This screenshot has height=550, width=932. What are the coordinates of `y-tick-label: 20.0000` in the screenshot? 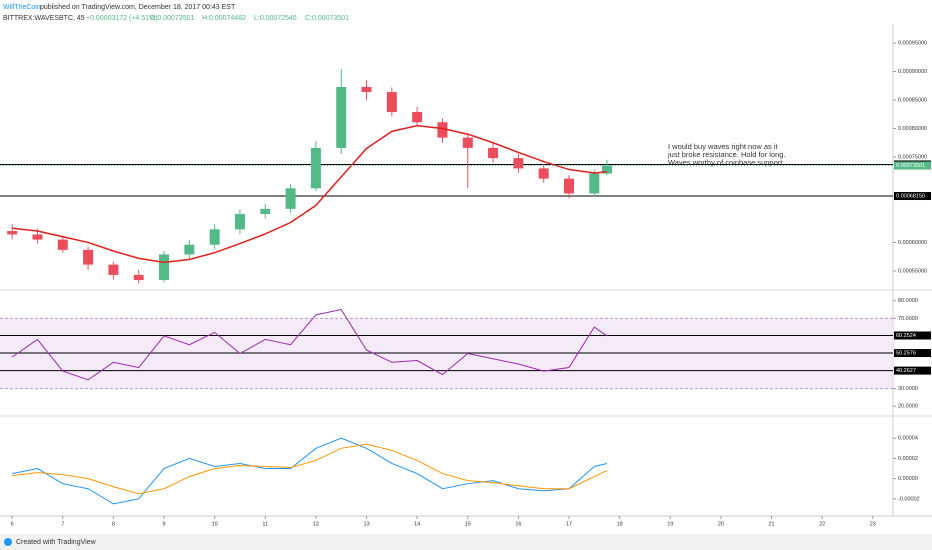 It's located at (908, 407).